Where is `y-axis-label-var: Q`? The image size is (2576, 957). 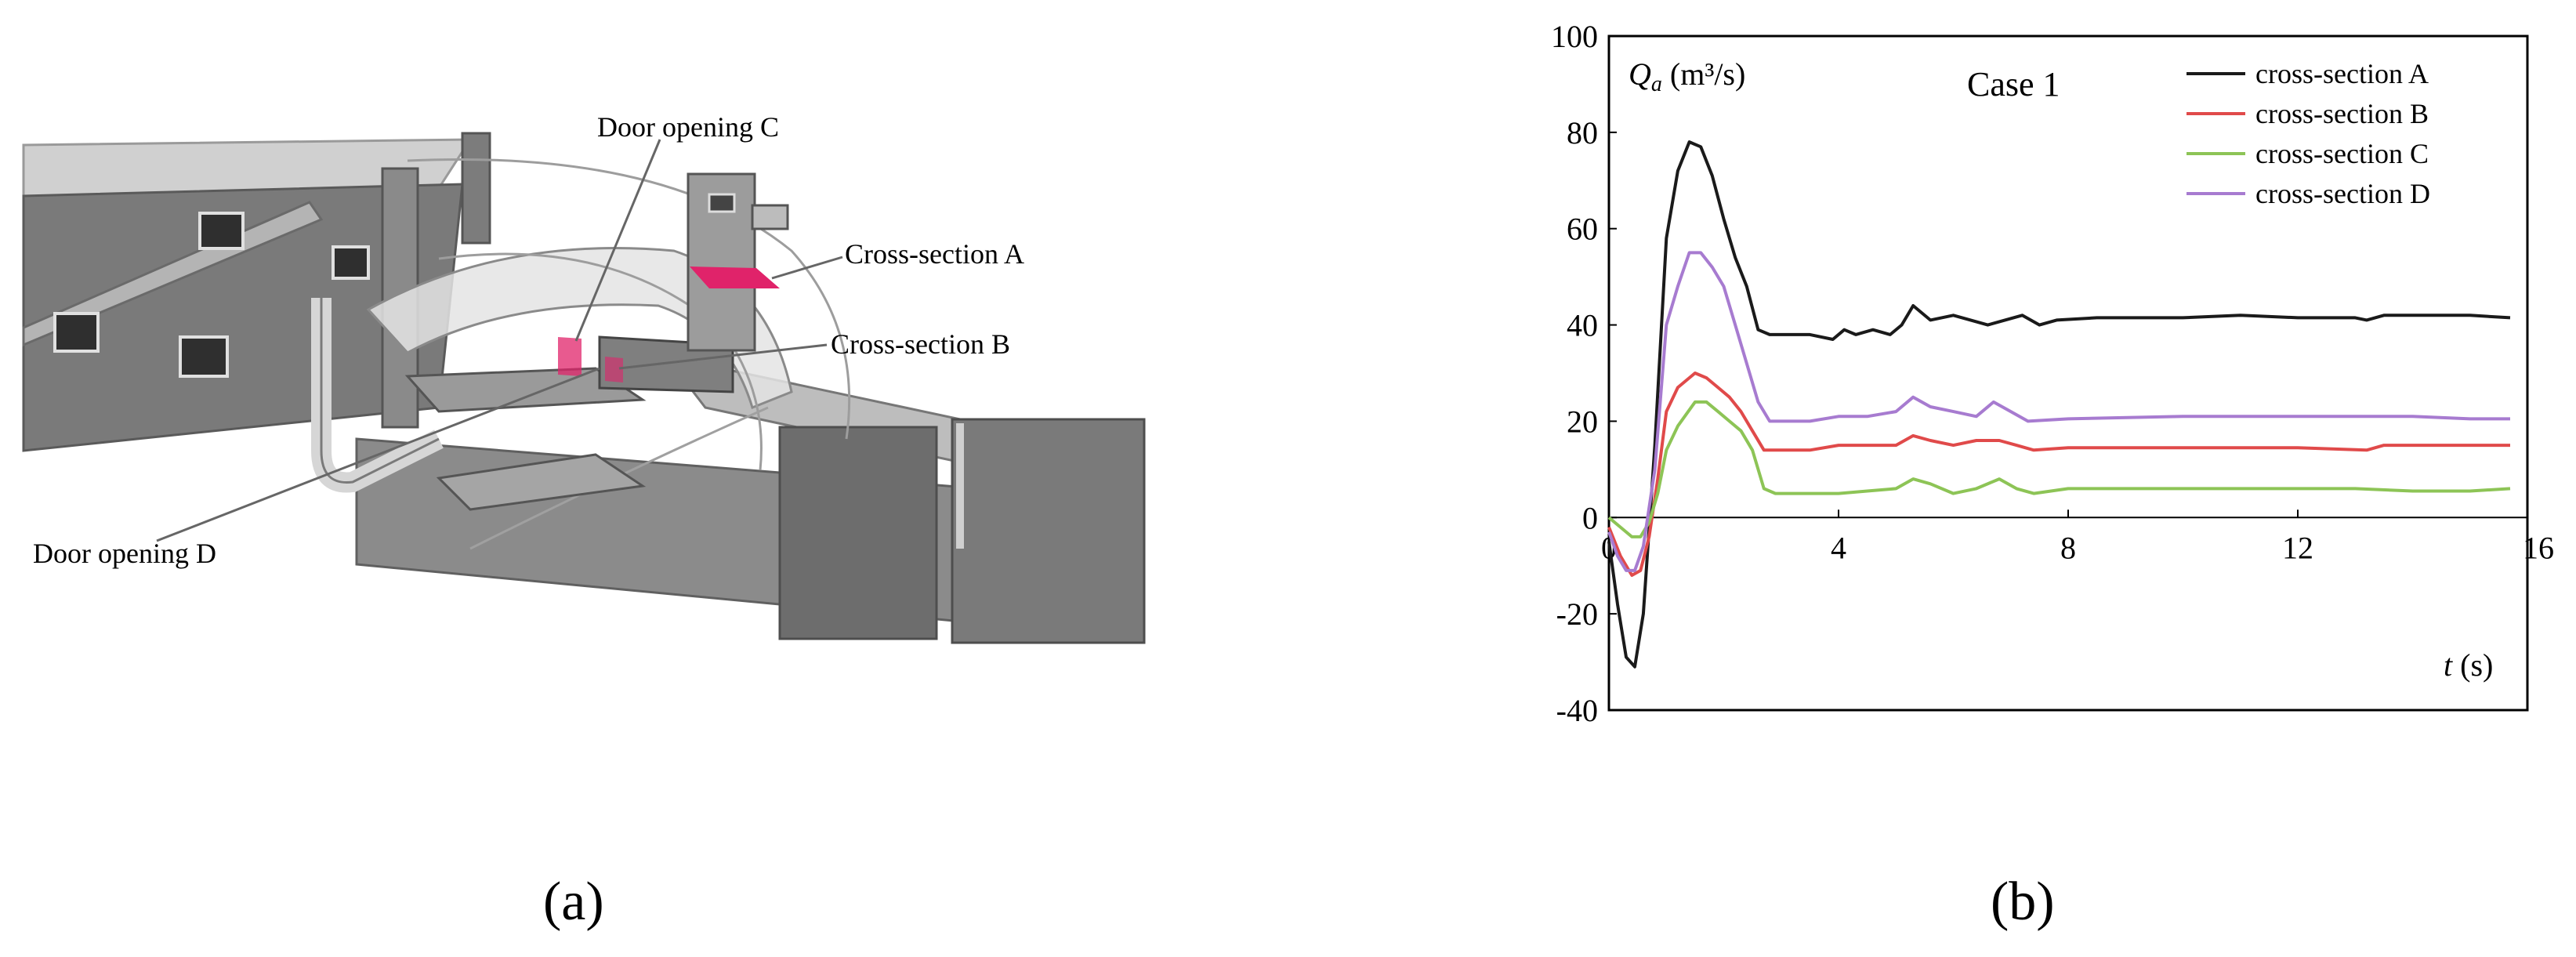 y-axis-label-var: Q is located at coordinates (1640, 74).